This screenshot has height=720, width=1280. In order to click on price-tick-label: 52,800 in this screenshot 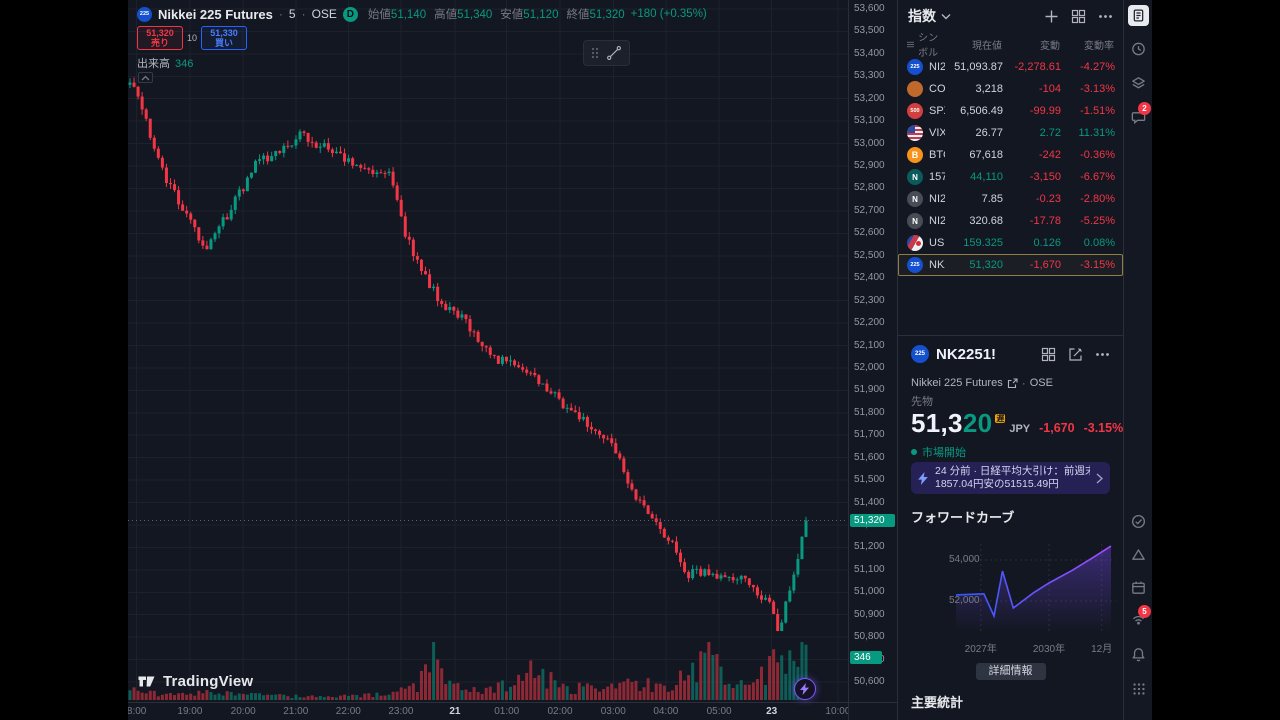, I will do `click(869, 188)`.